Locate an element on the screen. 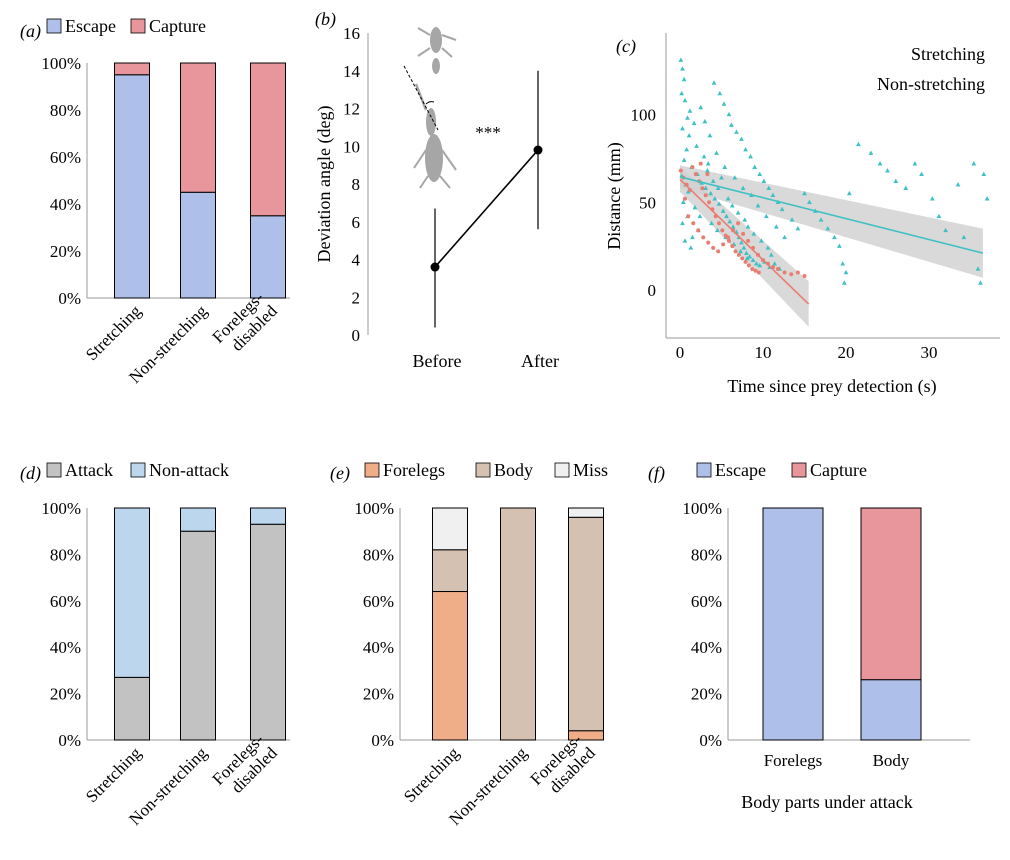 The height and width of the screenshot is (860, 1010). legend-swatch-forelegs is located at coordinates (372, 470).